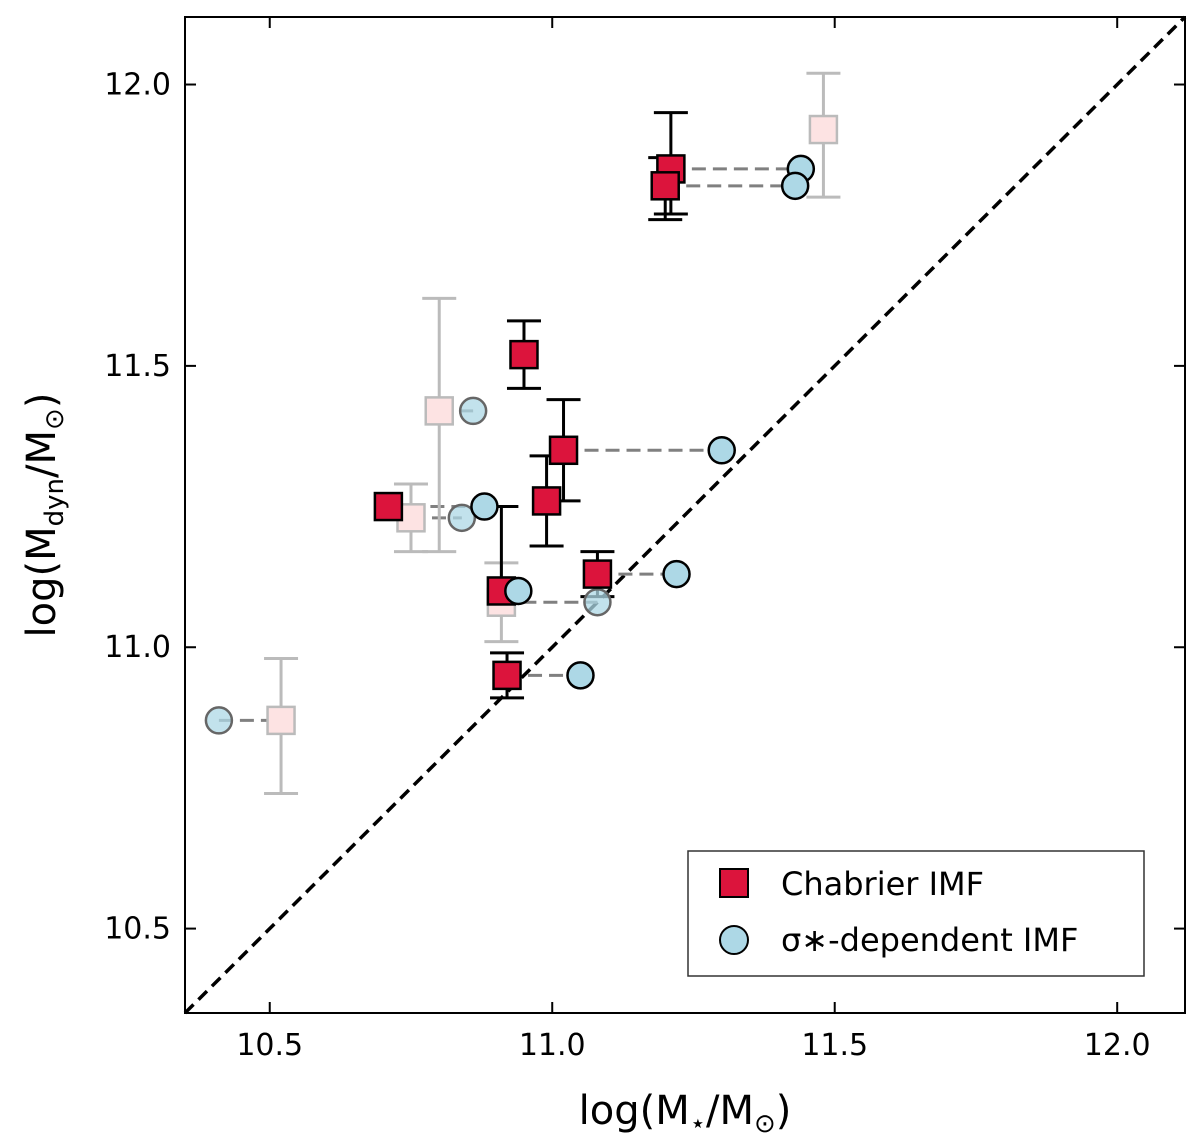 This screenshot has width=1200, height=1147. Describe the element at coordinates (1117, 1045) in the screenshot. I see `x-tick-label: 12.0` at that location.